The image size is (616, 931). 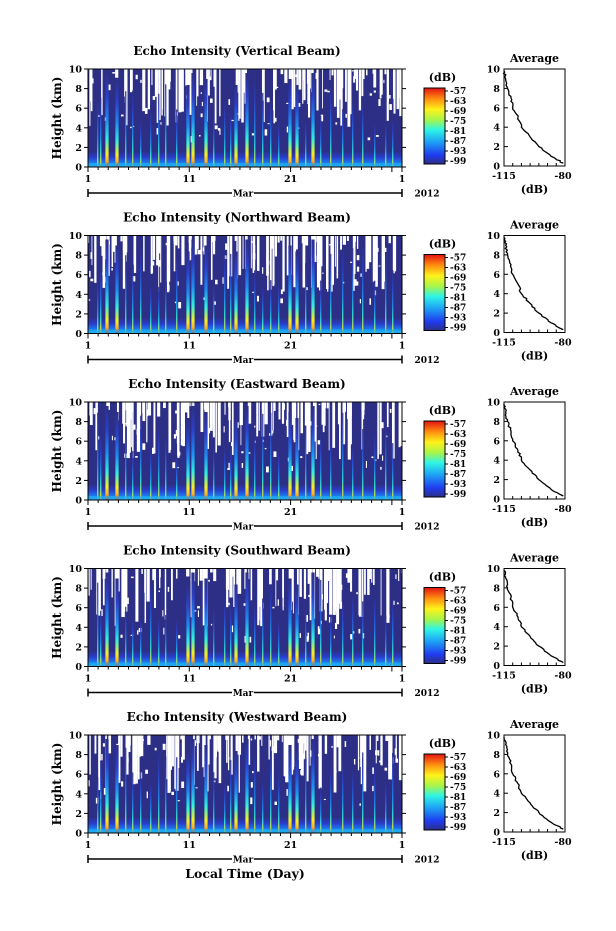 I want to click on x-tick-label: 1, so click(x=402, y=845).